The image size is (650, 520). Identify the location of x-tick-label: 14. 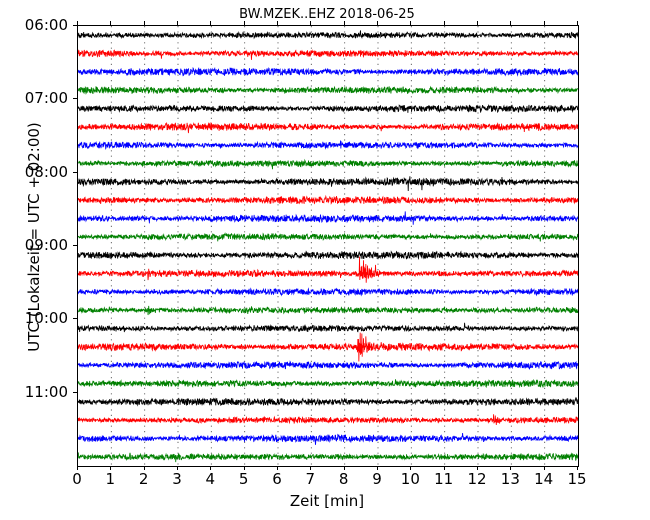
(544, 479).